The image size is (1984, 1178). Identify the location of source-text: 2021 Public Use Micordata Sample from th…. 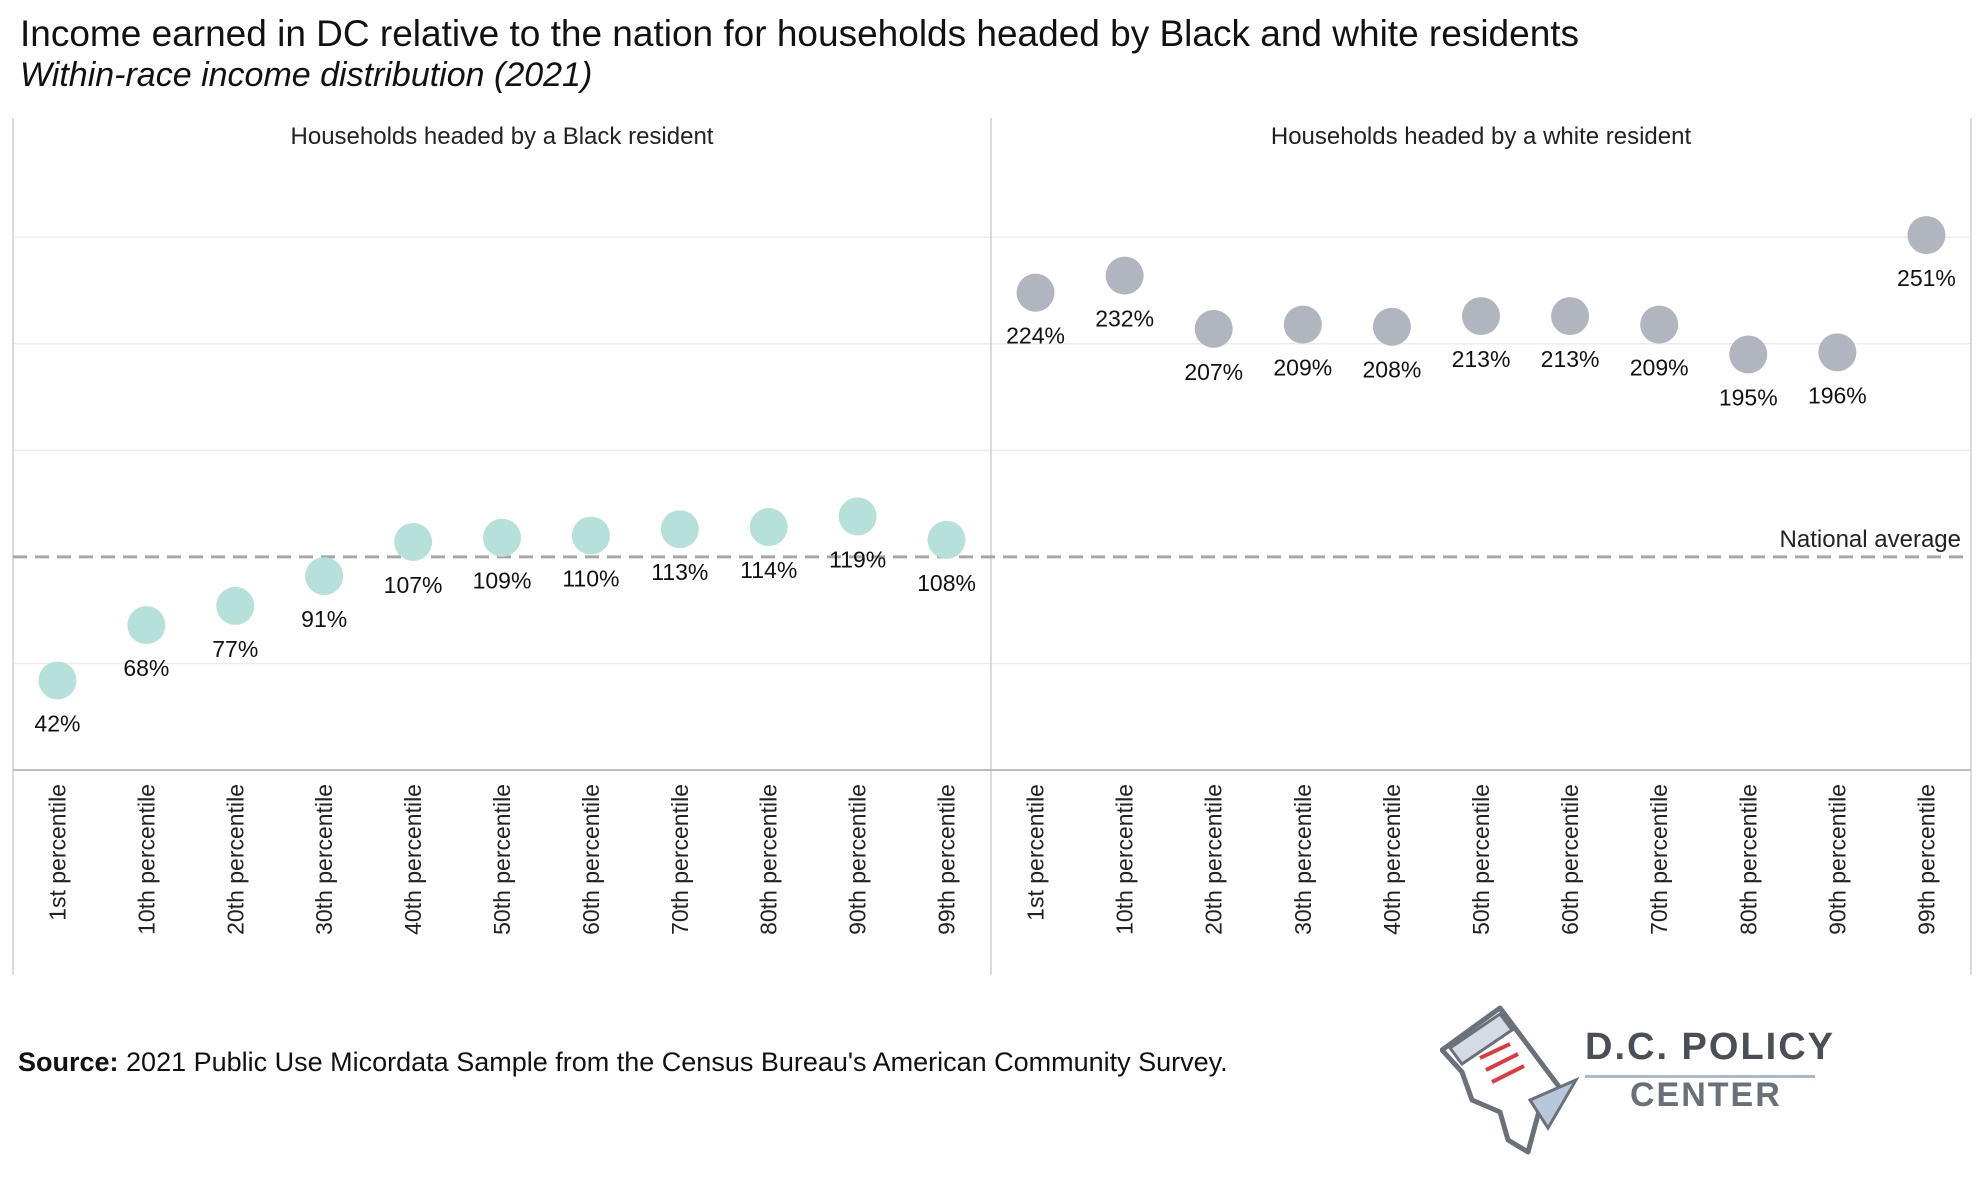
(673, 1062).